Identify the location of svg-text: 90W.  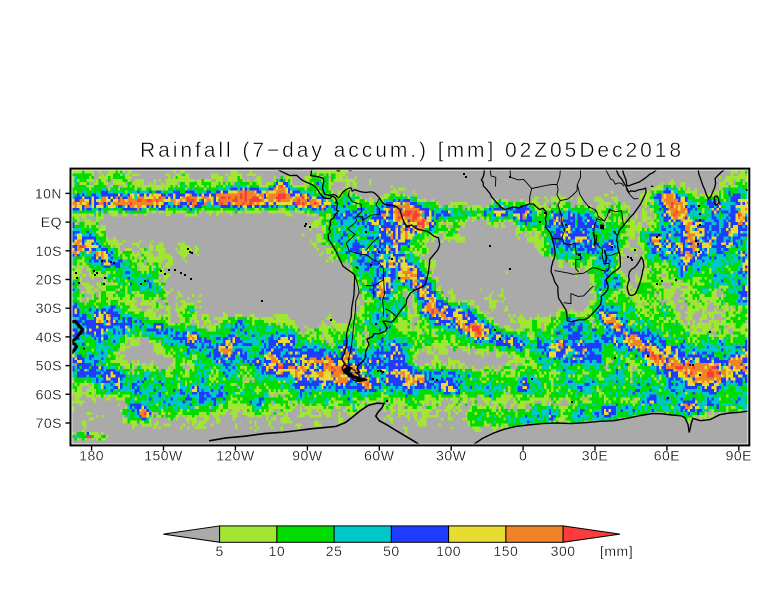
(307, 456).